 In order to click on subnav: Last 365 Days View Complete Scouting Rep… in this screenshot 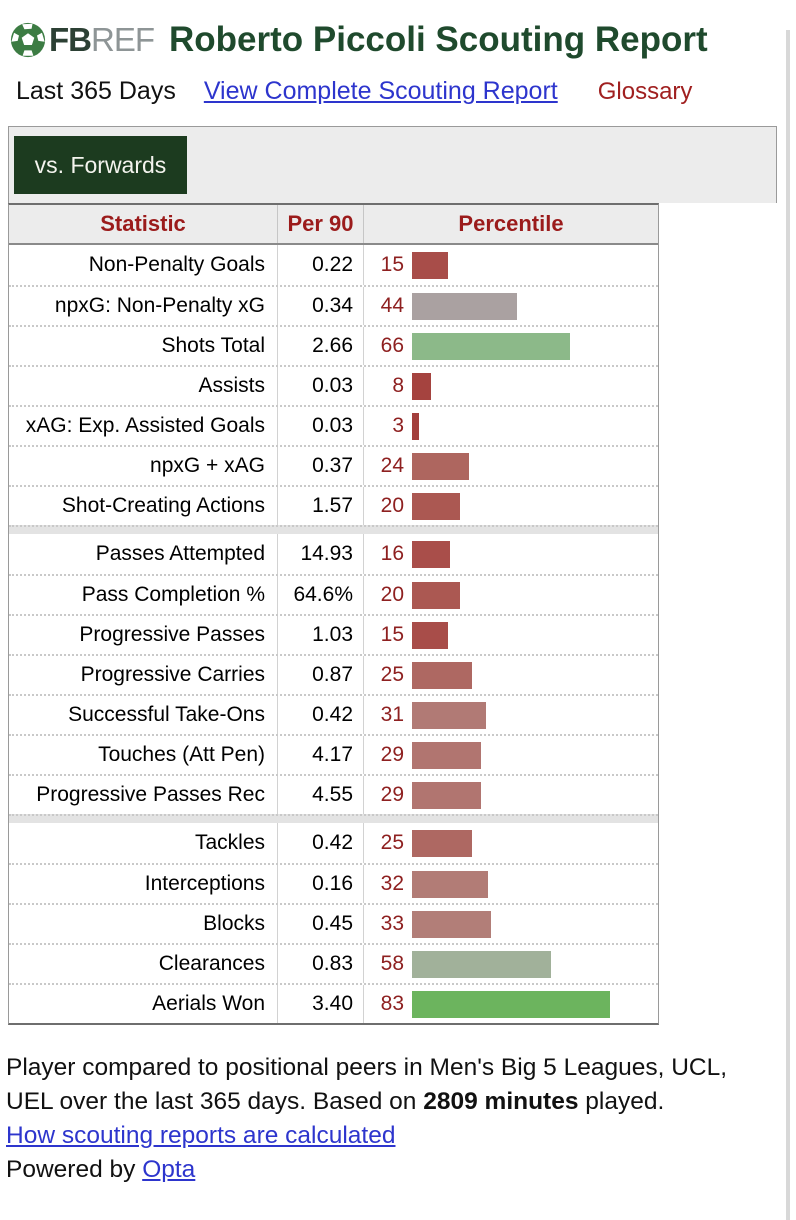, I will do `click(406, 91)`.